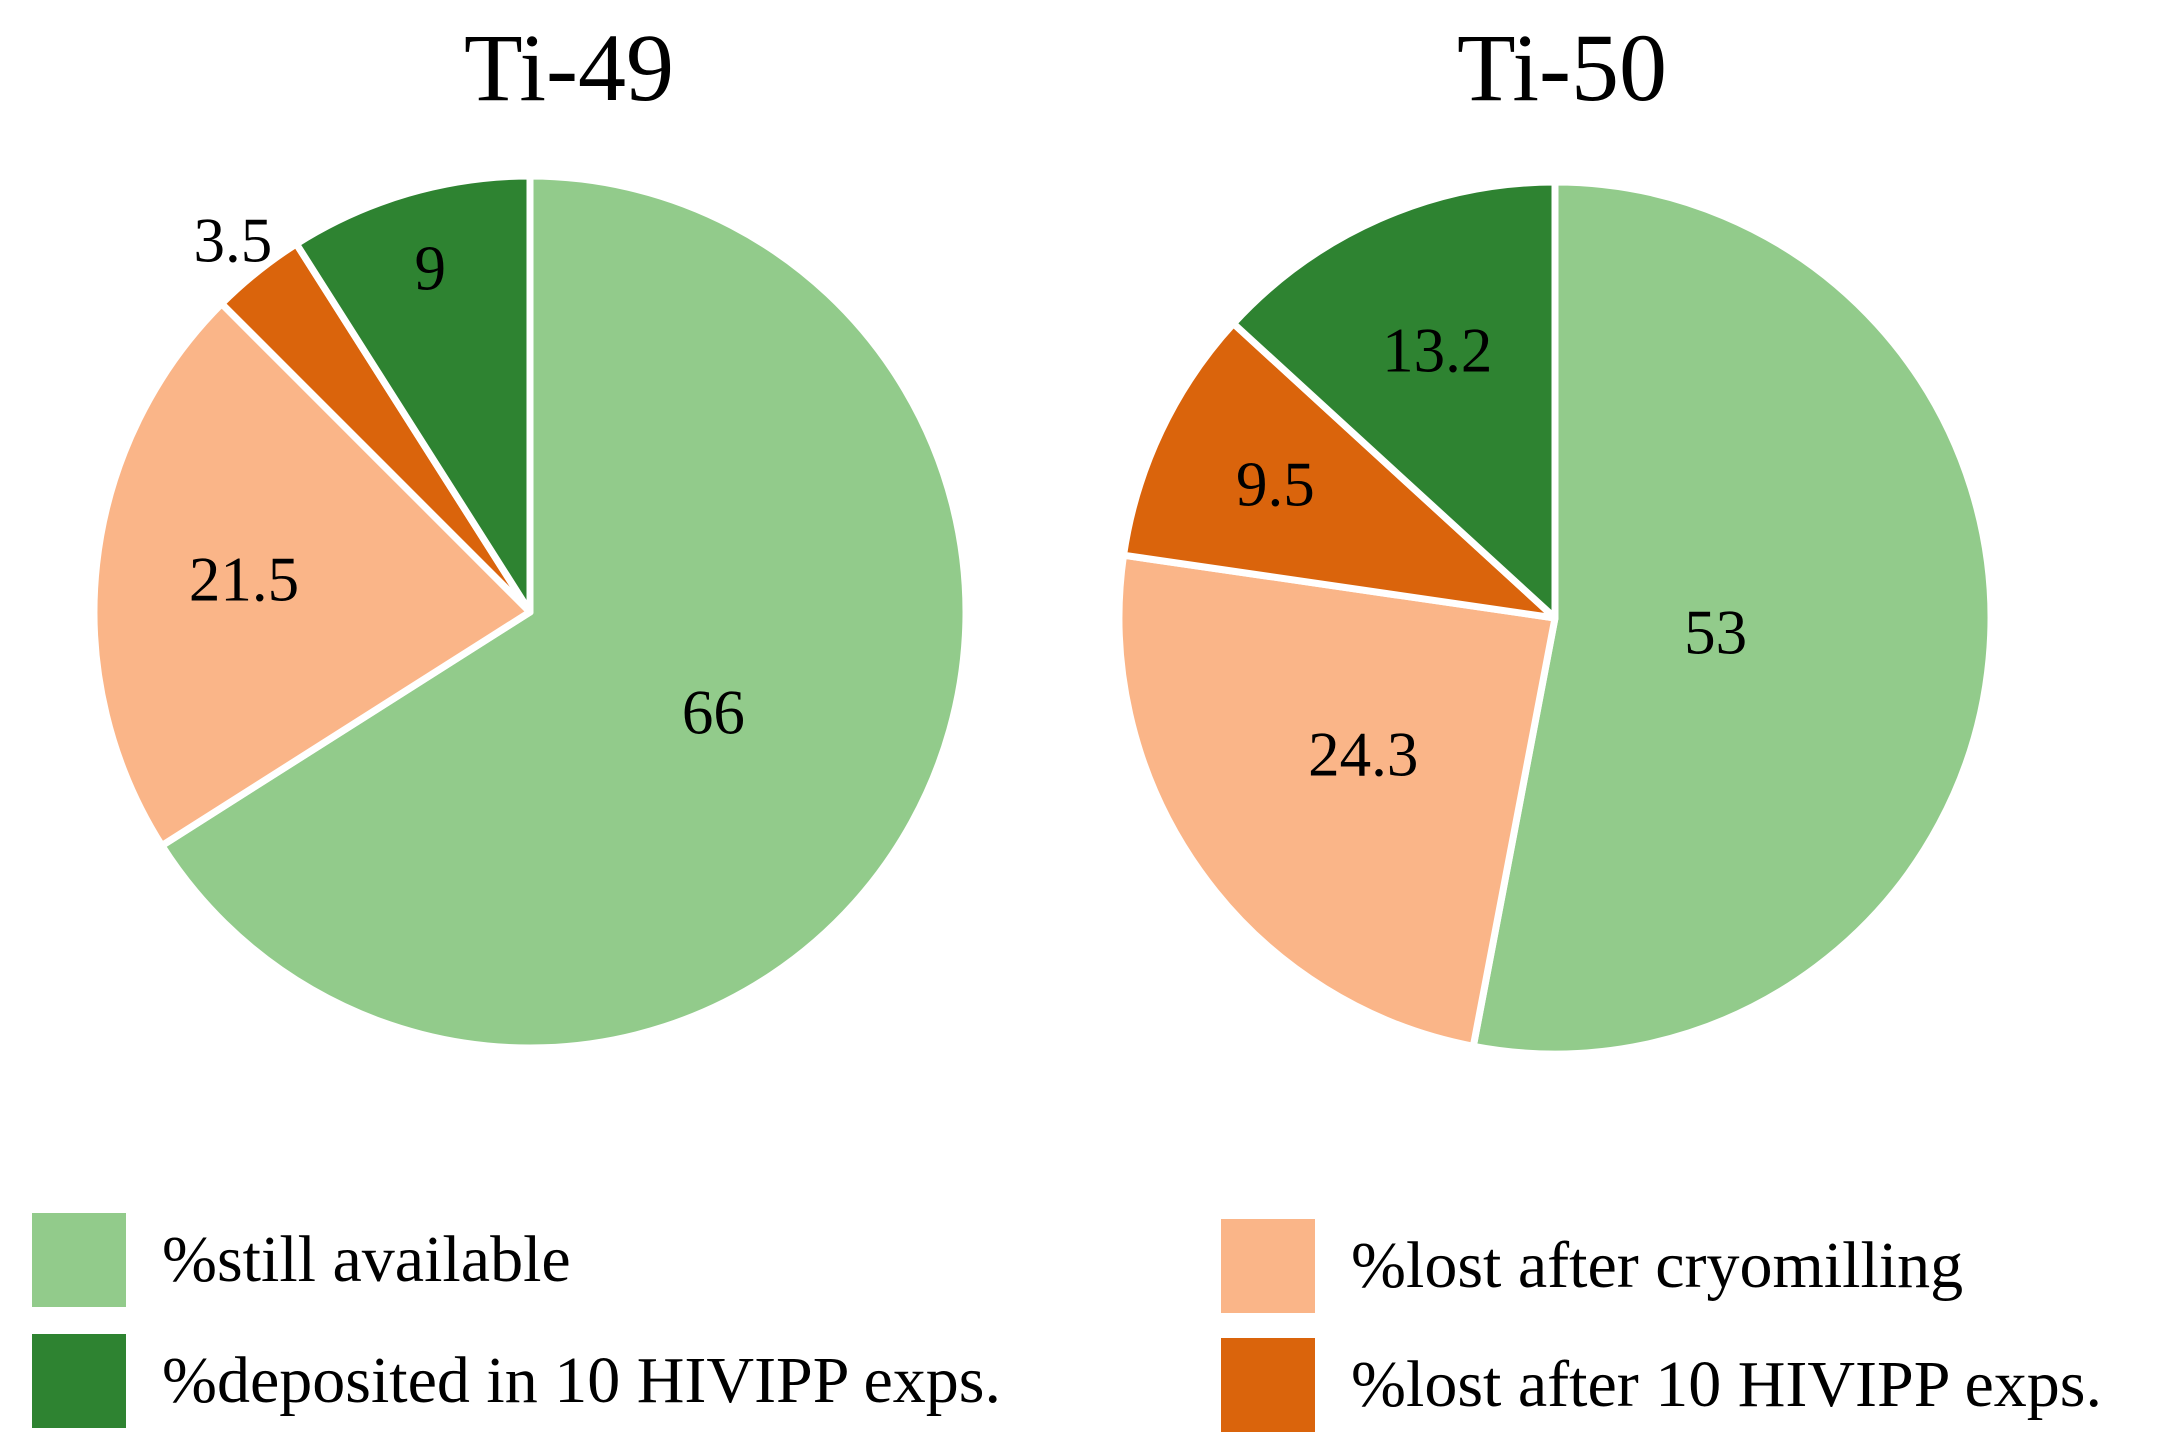 The image size is (2177, 1453). I want to click on slice-value-label: 9, so click(430, 268).